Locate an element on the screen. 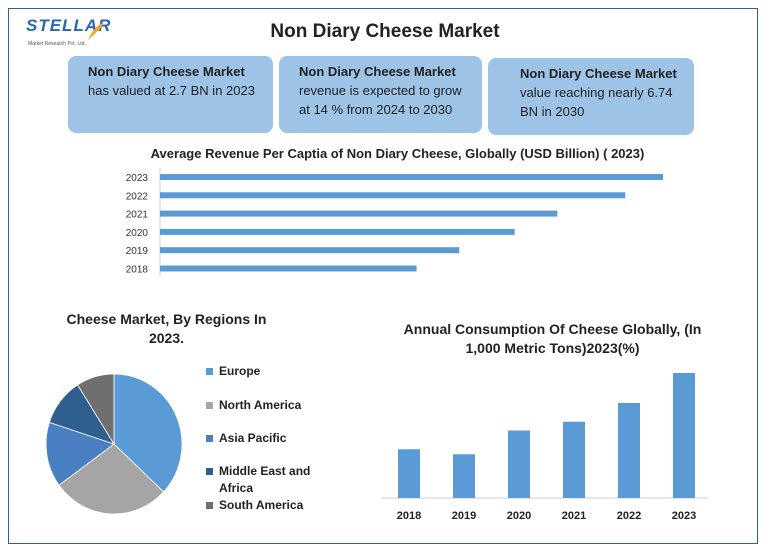  hbar-tick-label: 2020 is located at coordinates (137, 233).